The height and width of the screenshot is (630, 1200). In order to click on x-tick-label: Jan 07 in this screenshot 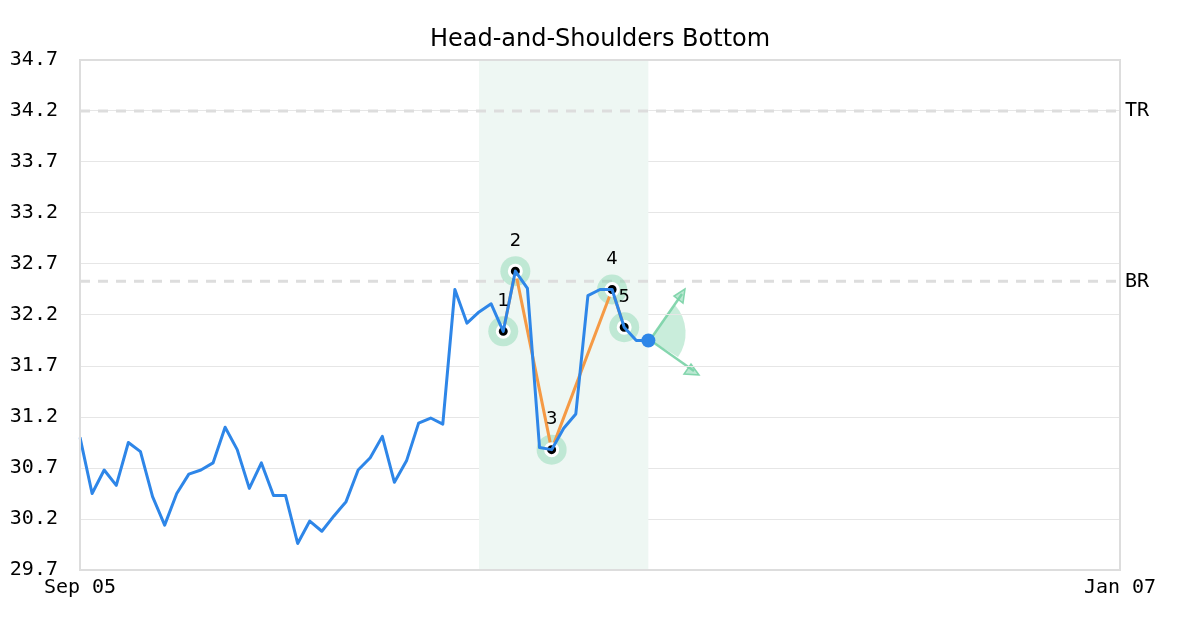, I will do `click(1120, 586)`.